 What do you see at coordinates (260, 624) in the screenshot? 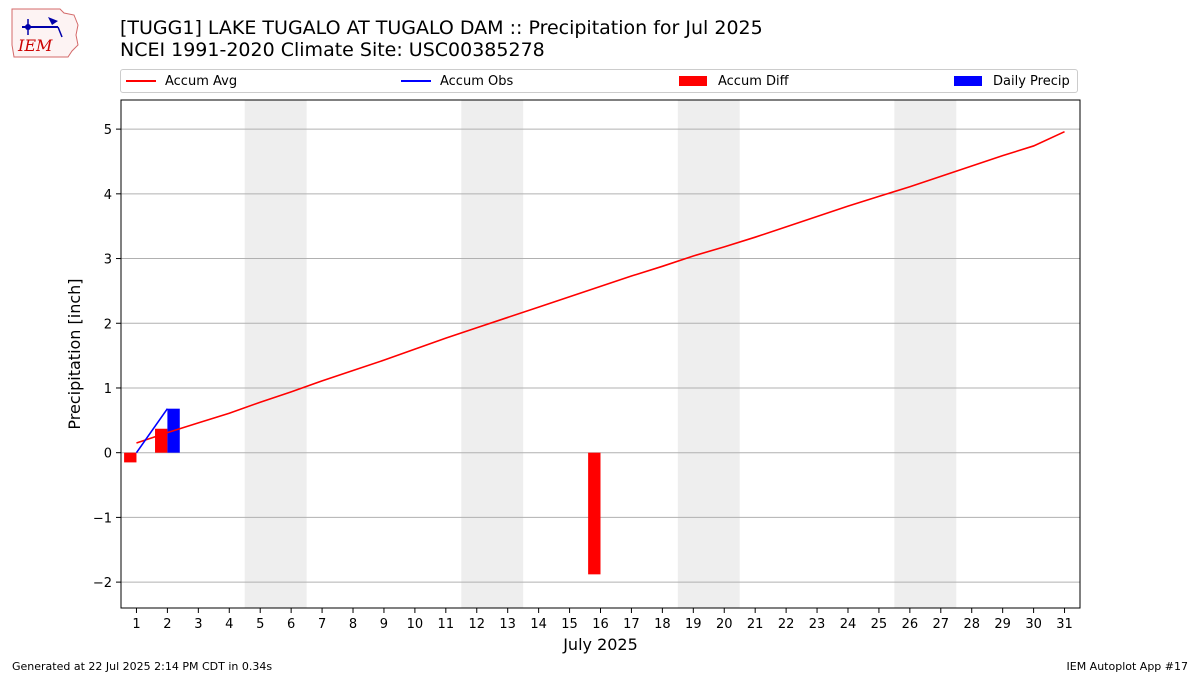
I see `x-tick-label: 5` at bounding box center [260, 624].